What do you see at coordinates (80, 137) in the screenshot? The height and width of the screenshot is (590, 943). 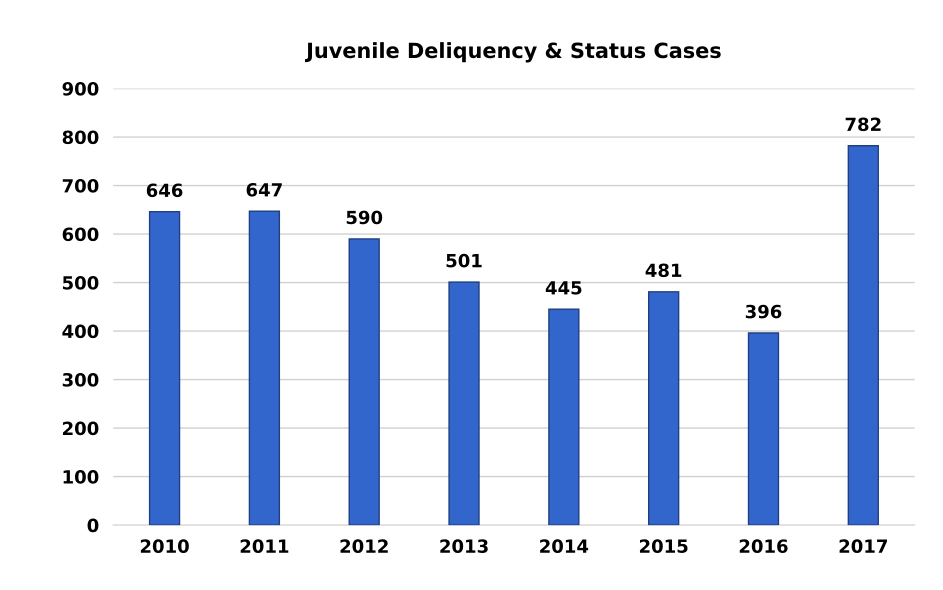 I see `y-tick-label: 800` at bounding box center [80, 137].